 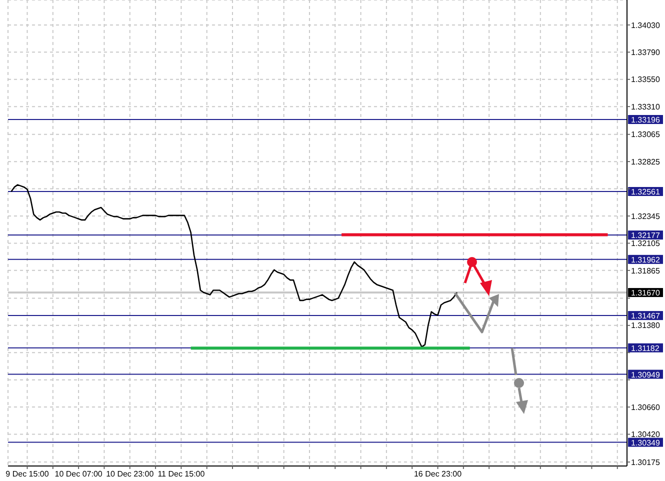 I want to click on ref-line-label: 1.30949, so click(x=645, y=375).